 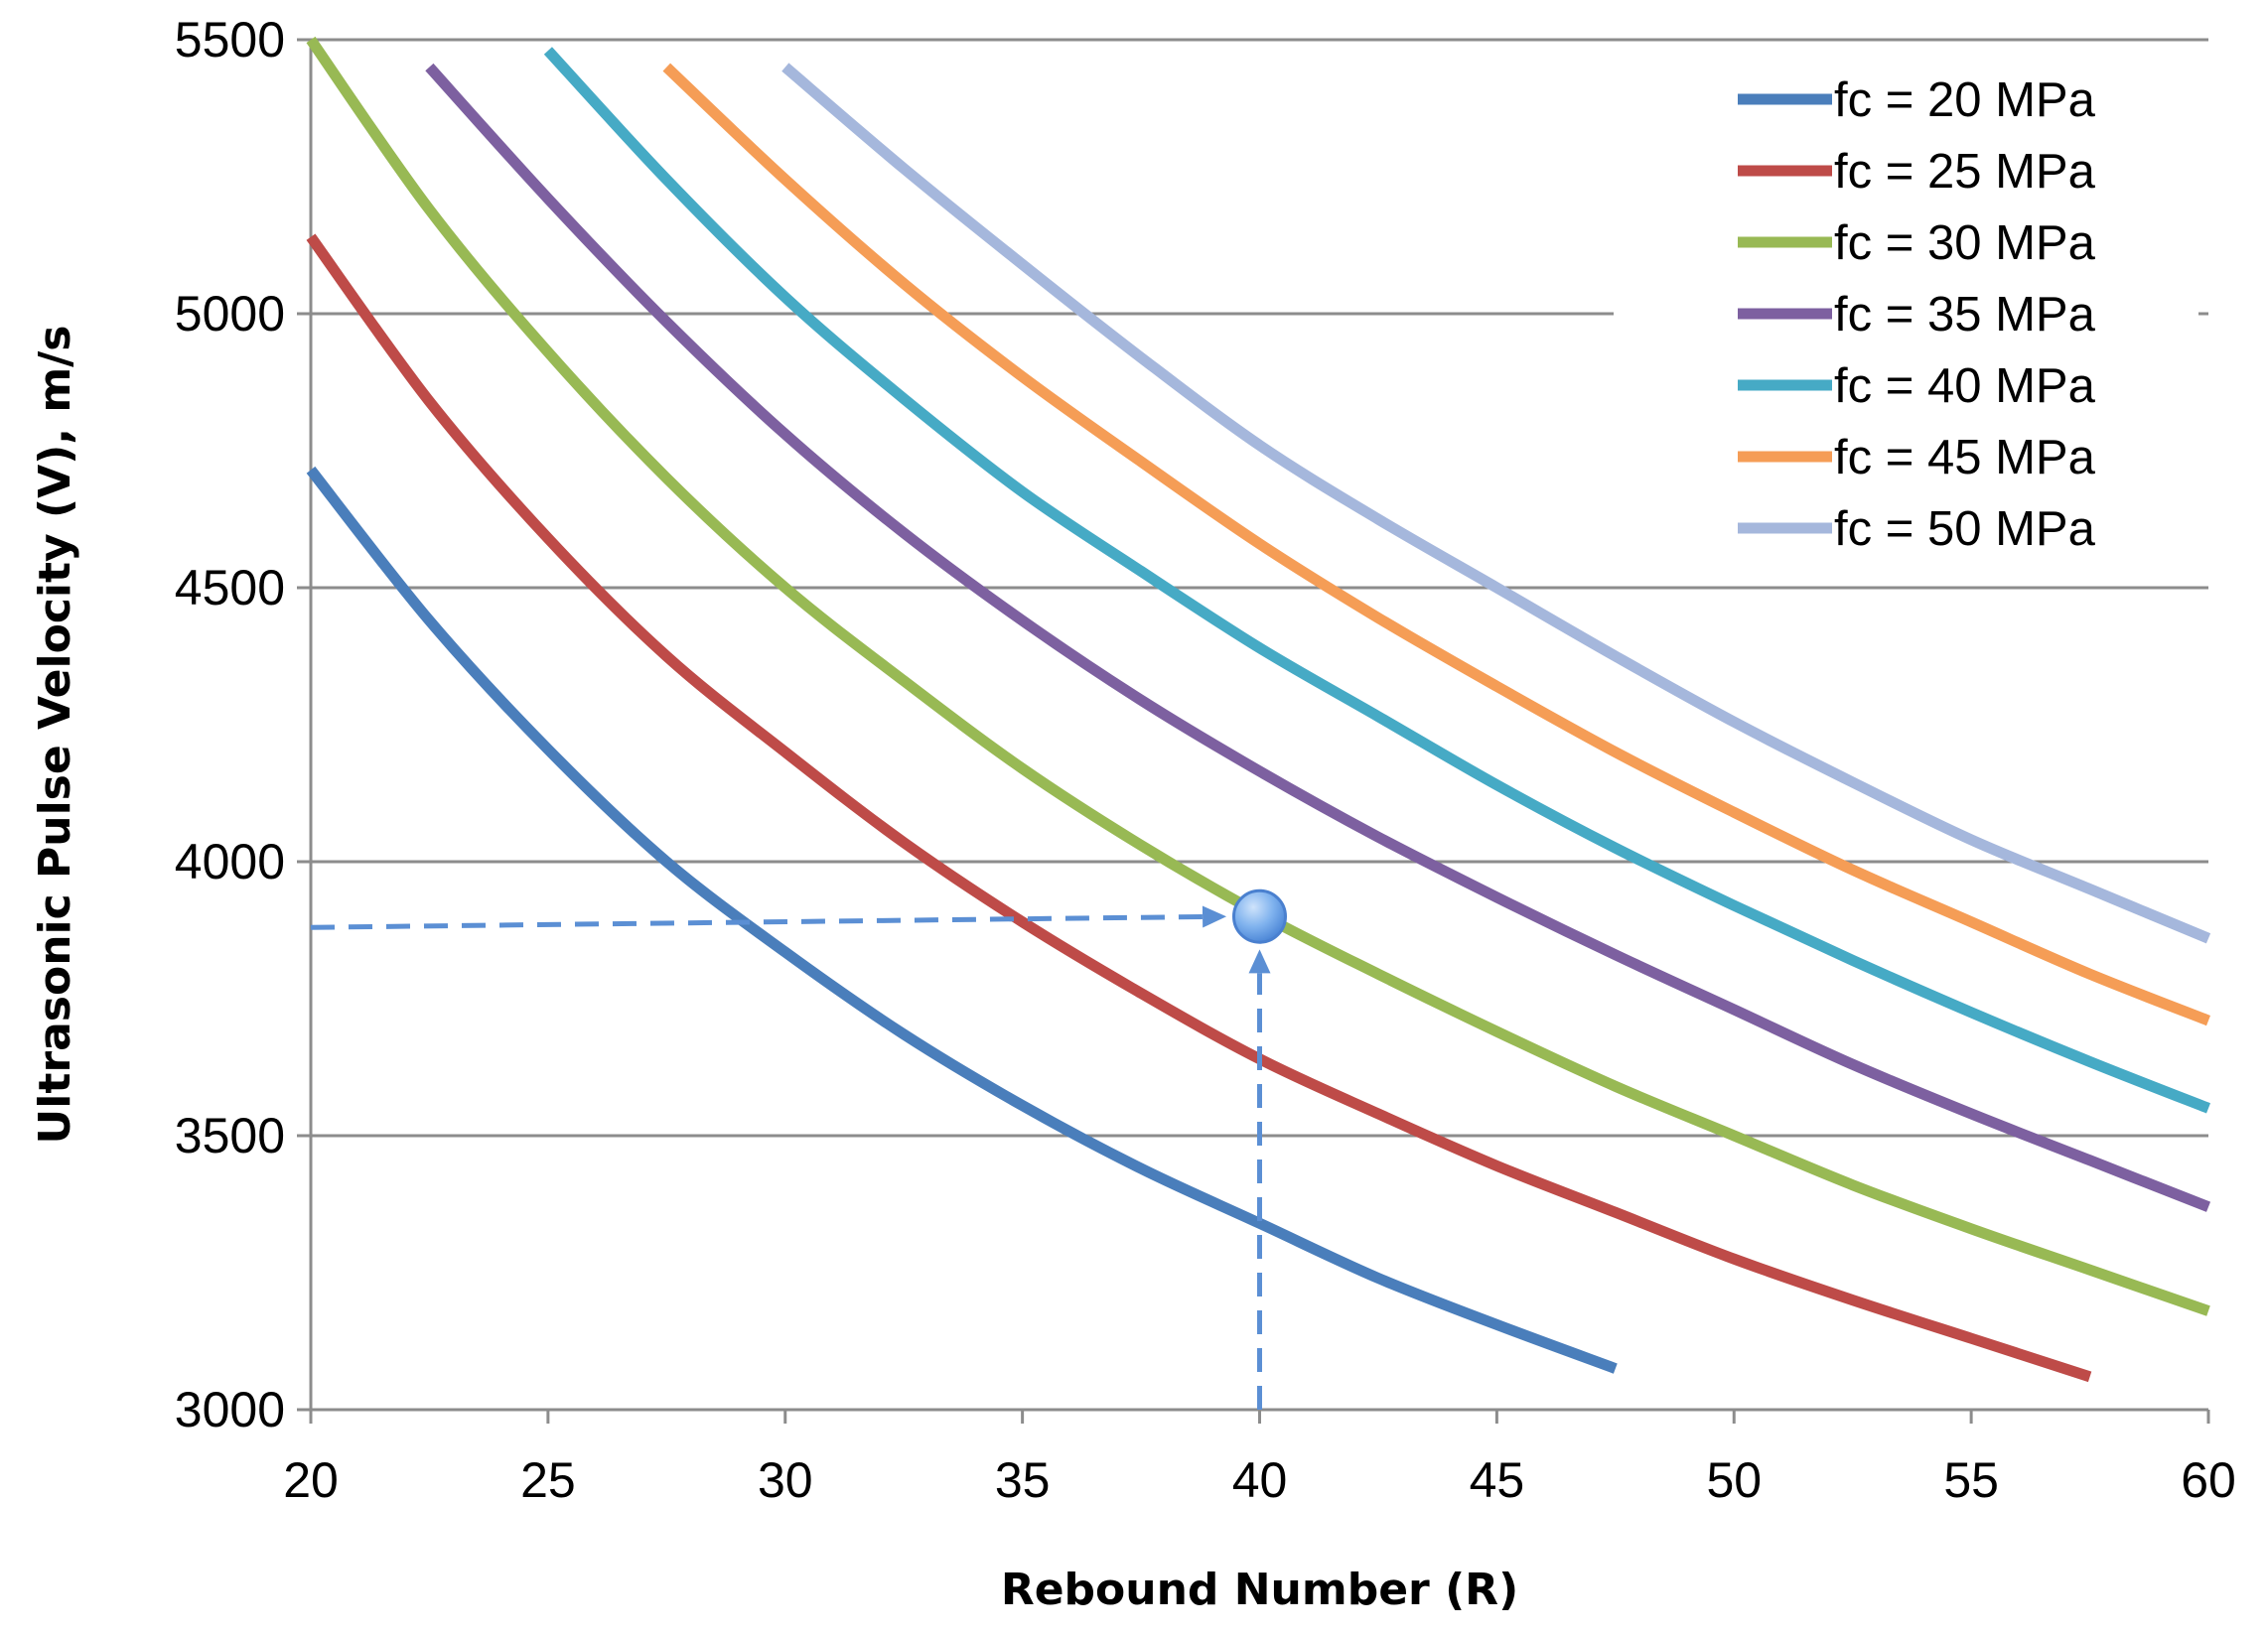 I want to click on y-tick-label: 3000, so click(x=230, y=1409).